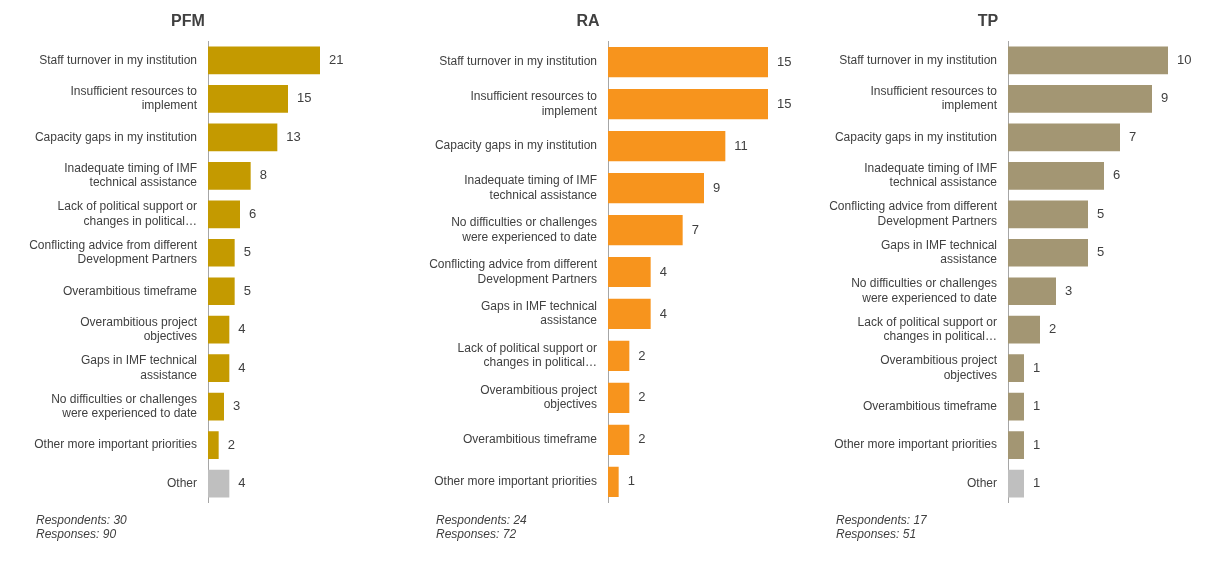 The image size is (1218, 573). What do you see at coordinates (877, 534) in the screenshot?
I see `text: Responses: 51` at bounding box center [877, 534].